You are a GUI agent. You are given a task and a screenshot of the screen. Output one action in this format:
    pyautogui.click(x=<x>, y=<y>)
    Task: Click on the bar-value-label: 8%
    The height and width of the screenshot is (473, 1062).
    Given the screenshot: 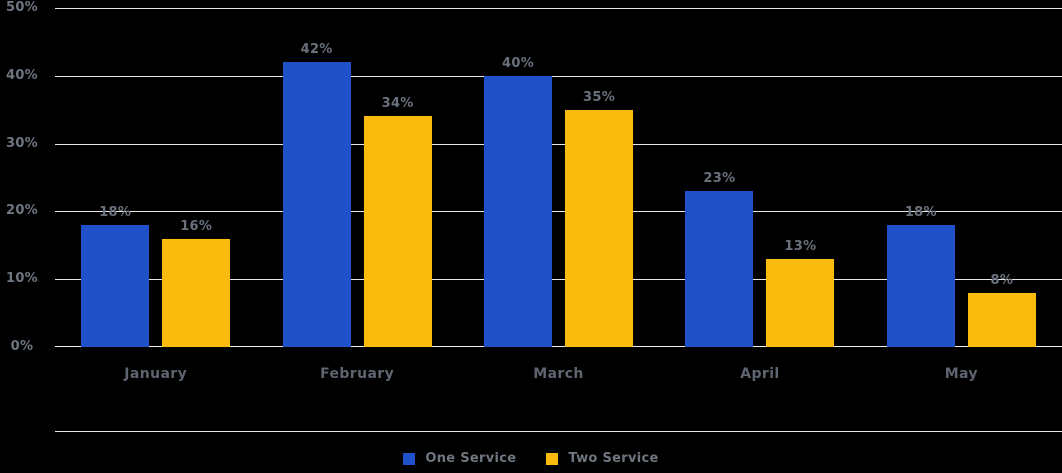 What is the action you would take?
    pyautogui.click(x=1002, y=280)
    